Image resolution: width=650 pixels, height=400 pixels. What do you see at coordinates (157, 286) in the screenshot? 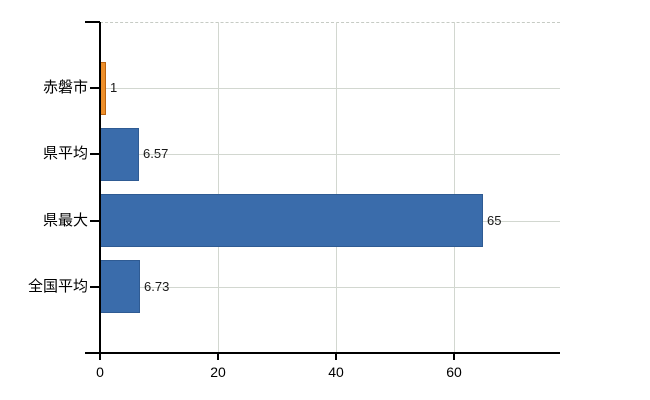
I see `value-label: 6.73` at bounding box center [157, 286].